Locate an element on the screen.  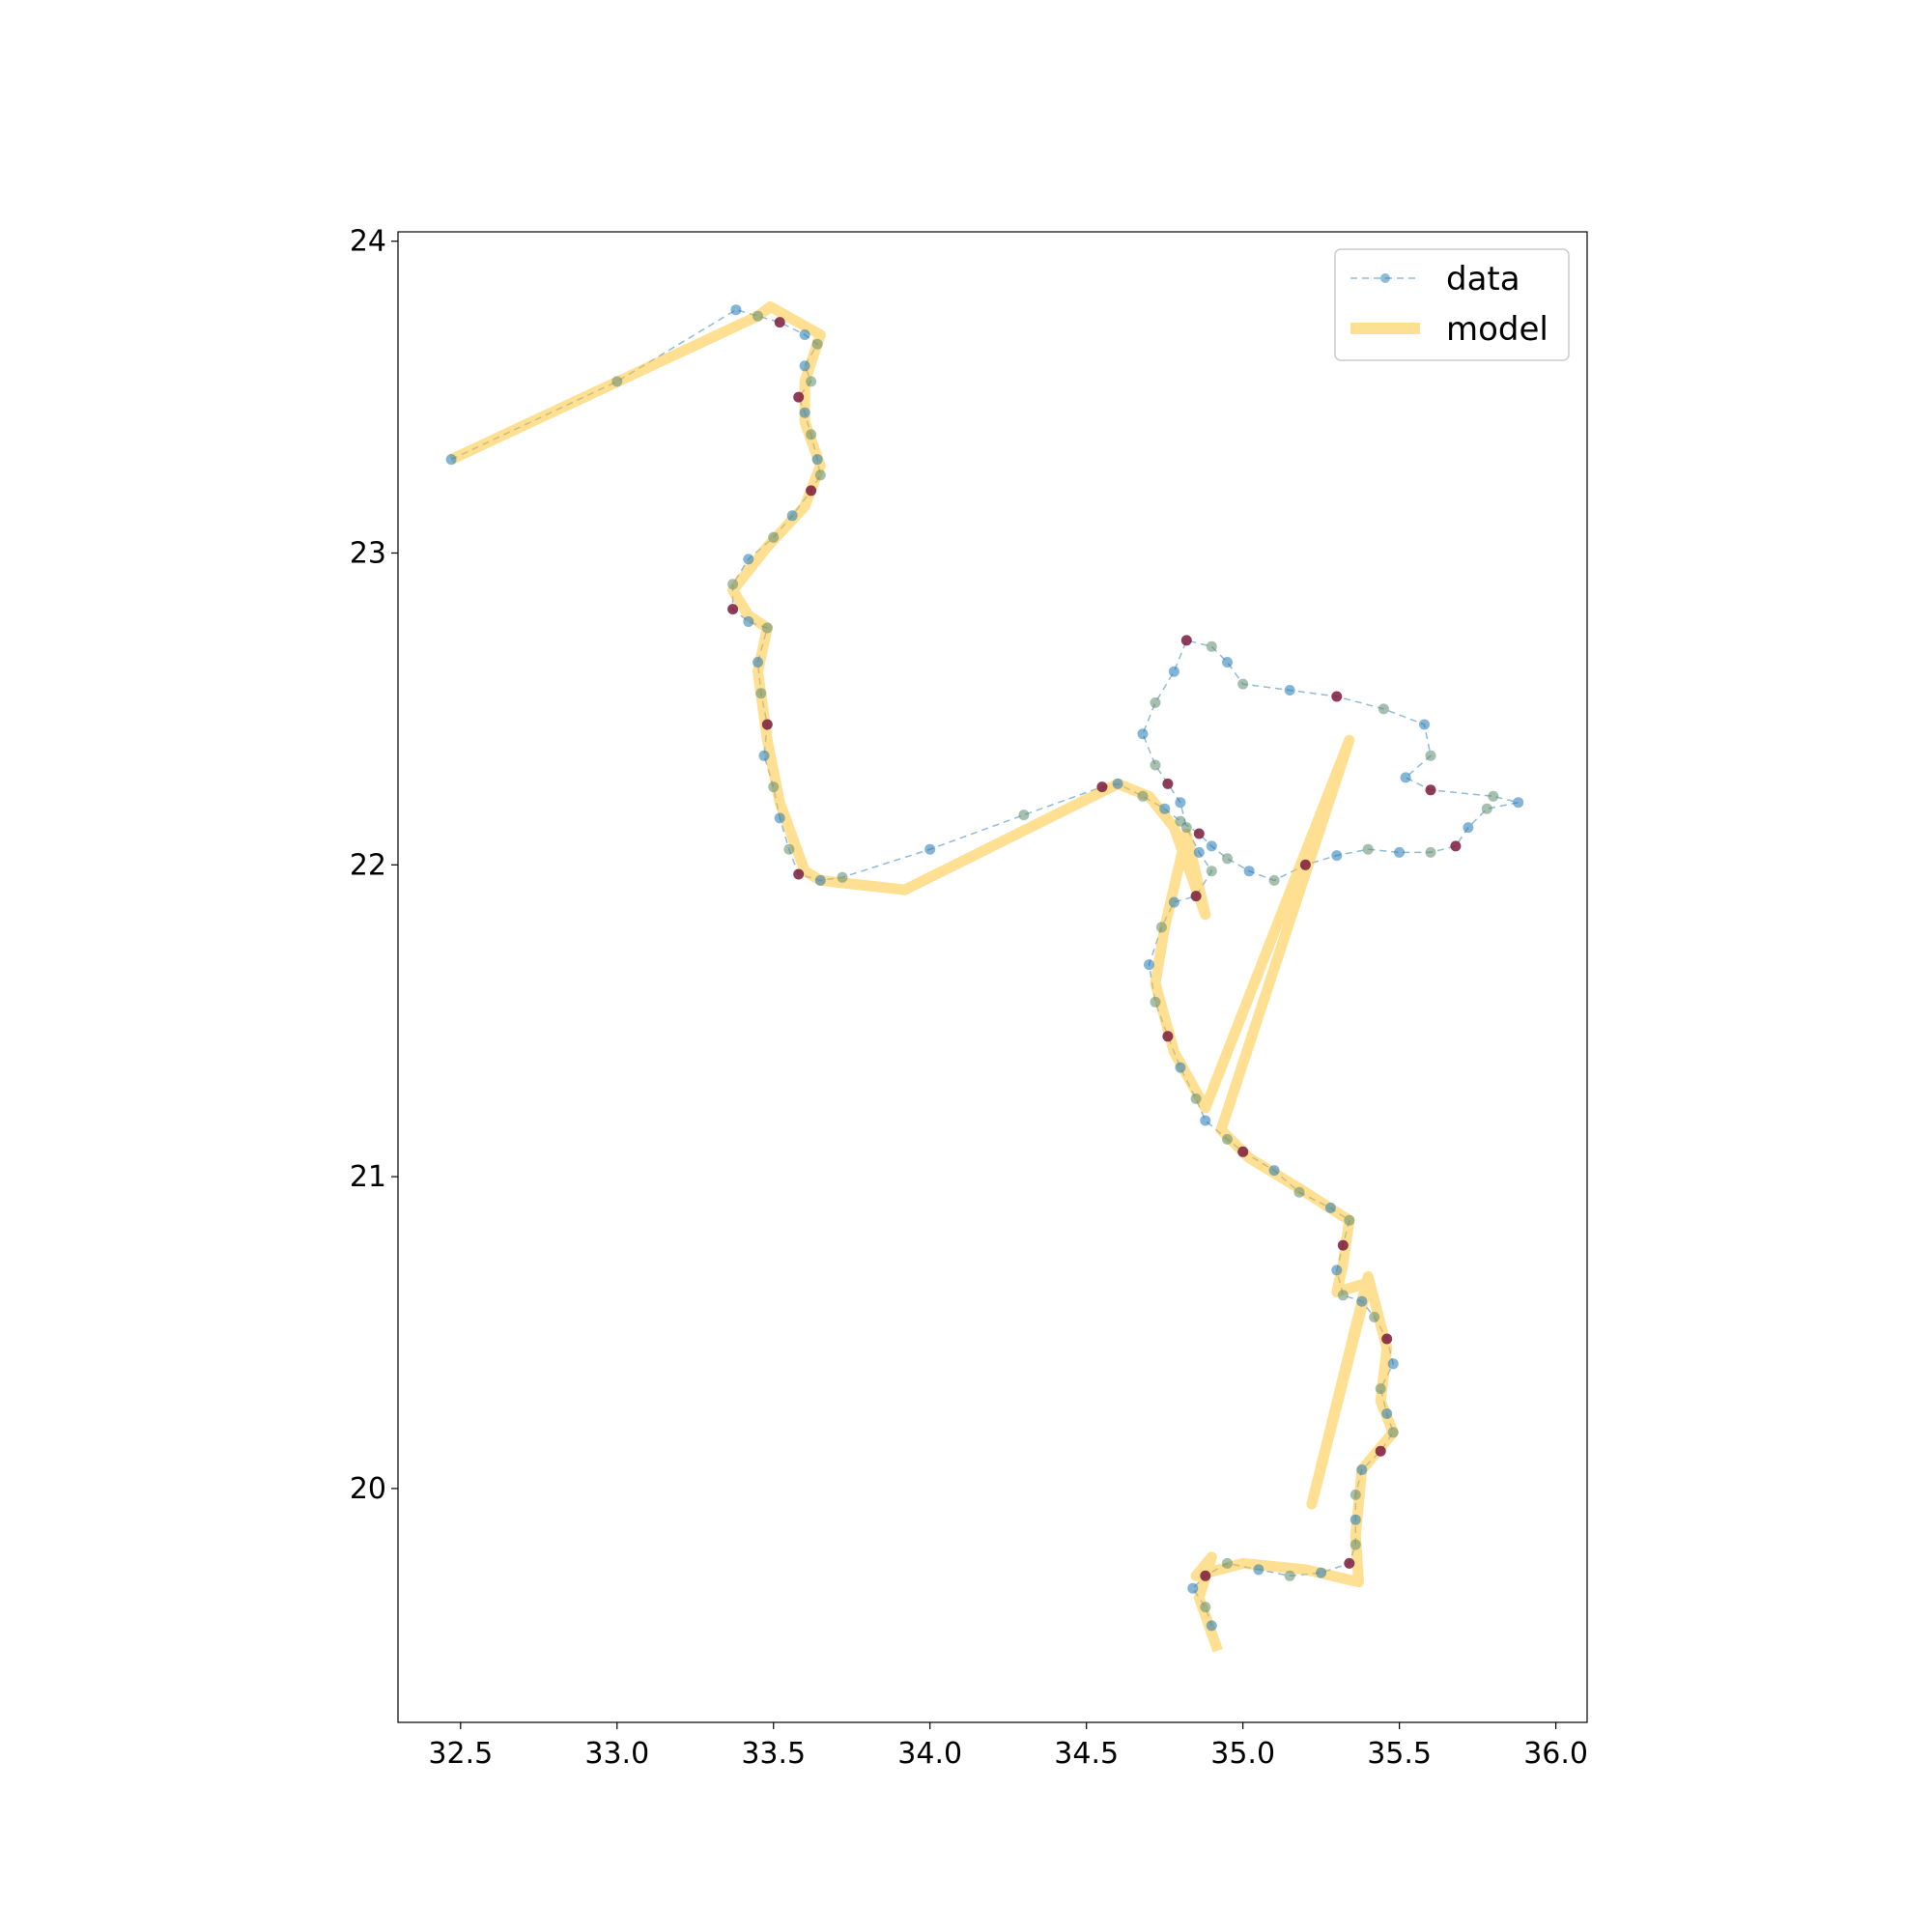
x-tick-label: 34.5 is located at coordinates (1086, 1754).